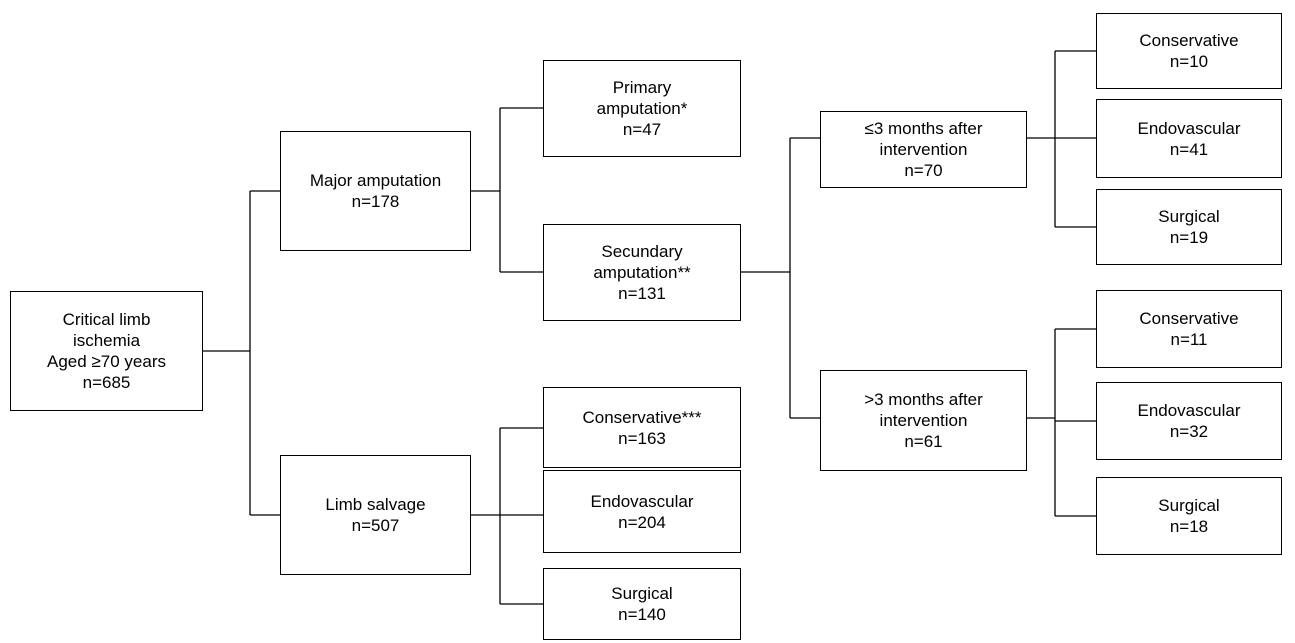 The width and height of the screenshot is (1295, 643). I want to click on node-box: Endovascular n=41, so click(1189, 138).